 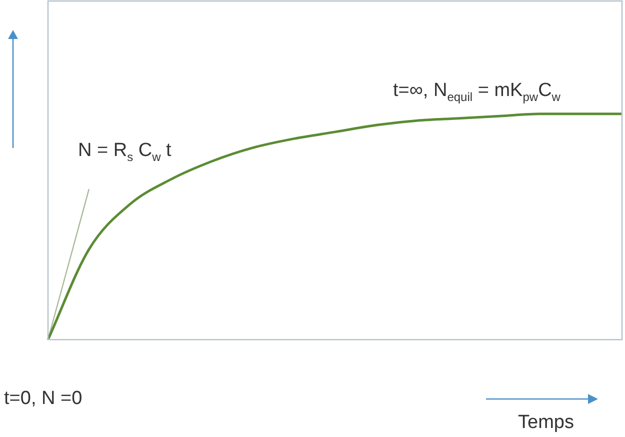 I want to click on x-axis-title: Temps, so click(x=546, y=423).